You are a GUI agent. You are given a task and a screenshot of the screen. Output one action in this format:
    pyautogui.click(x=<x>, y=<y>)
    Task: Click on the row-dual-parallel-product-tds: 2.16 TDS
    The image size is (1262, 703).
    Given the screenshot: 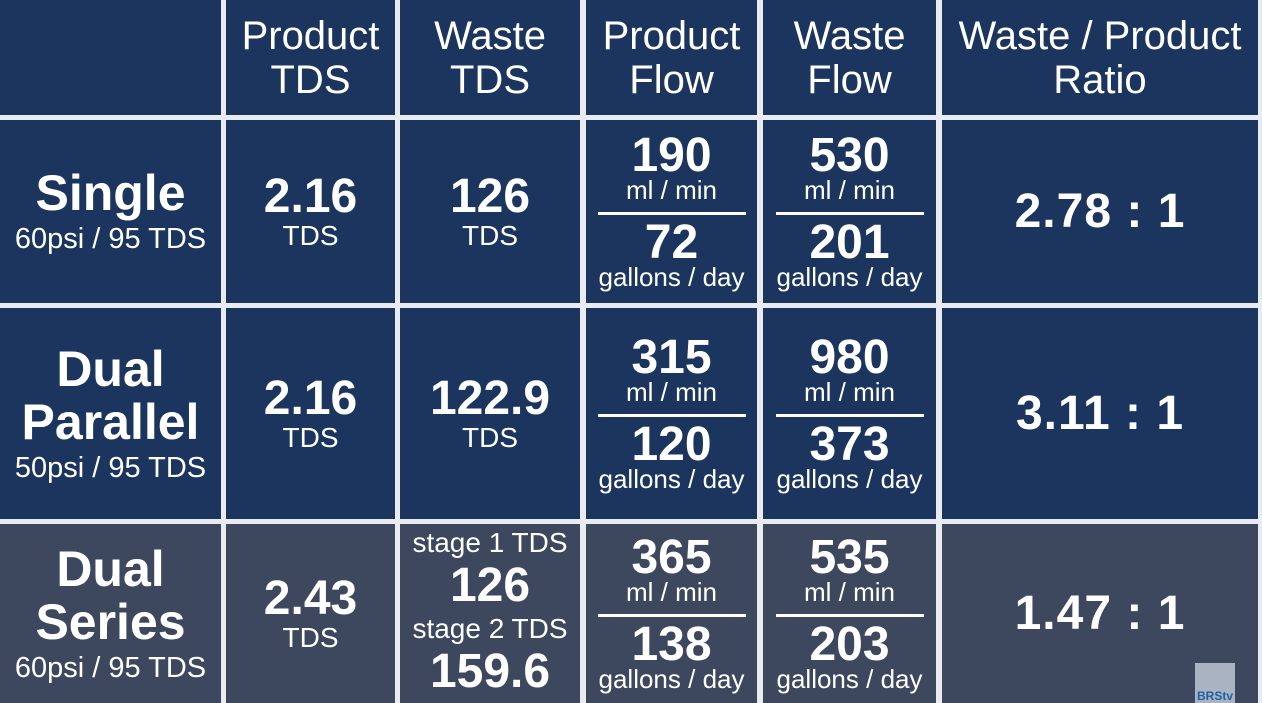 What is the action you would take?
    pyautogui.click(x=310, y=413)
    